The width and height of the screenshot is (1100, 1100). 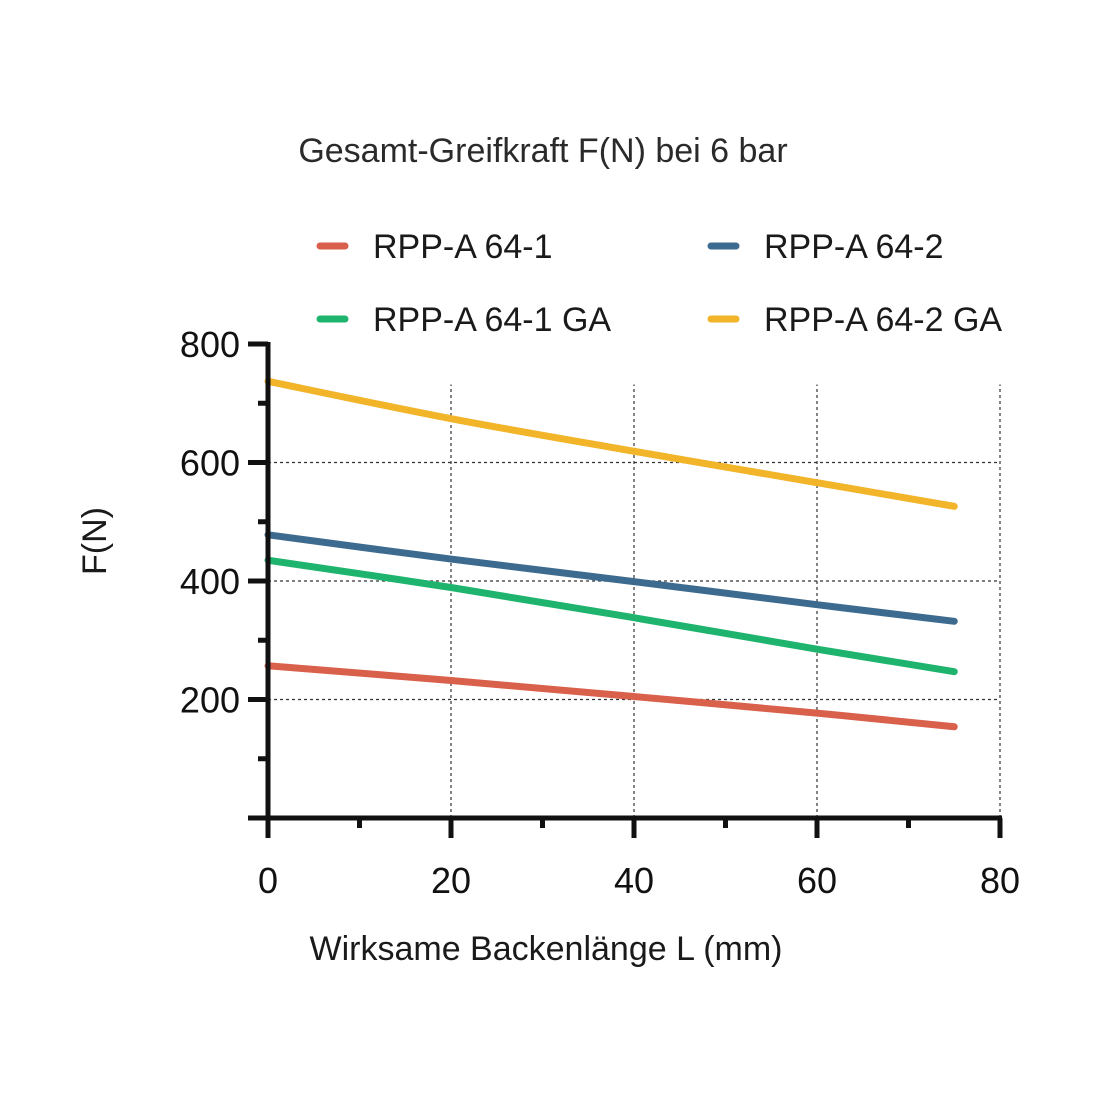 I want to click on y-tick-label-400: 400, so click(x=210, y=581).